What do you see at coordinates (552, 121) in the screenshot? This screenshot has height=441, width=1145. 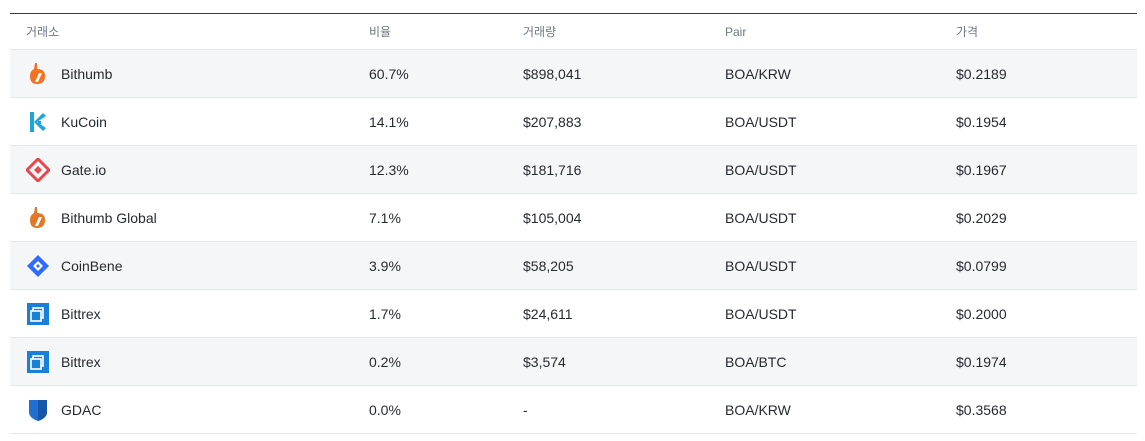 I see `volume-cell: $207,883` at bounding box center [552, 121].